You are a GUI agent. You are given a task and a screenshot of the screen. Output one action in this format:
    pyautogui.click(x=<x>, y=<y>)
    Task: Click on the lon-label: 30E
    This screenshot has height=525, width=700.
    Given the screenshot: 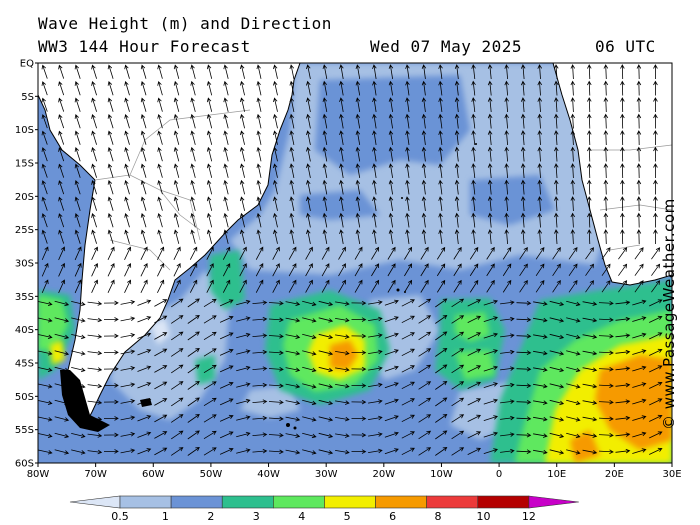 What is the action you would take?
    pyautogui.click(x=671, y=474)
    